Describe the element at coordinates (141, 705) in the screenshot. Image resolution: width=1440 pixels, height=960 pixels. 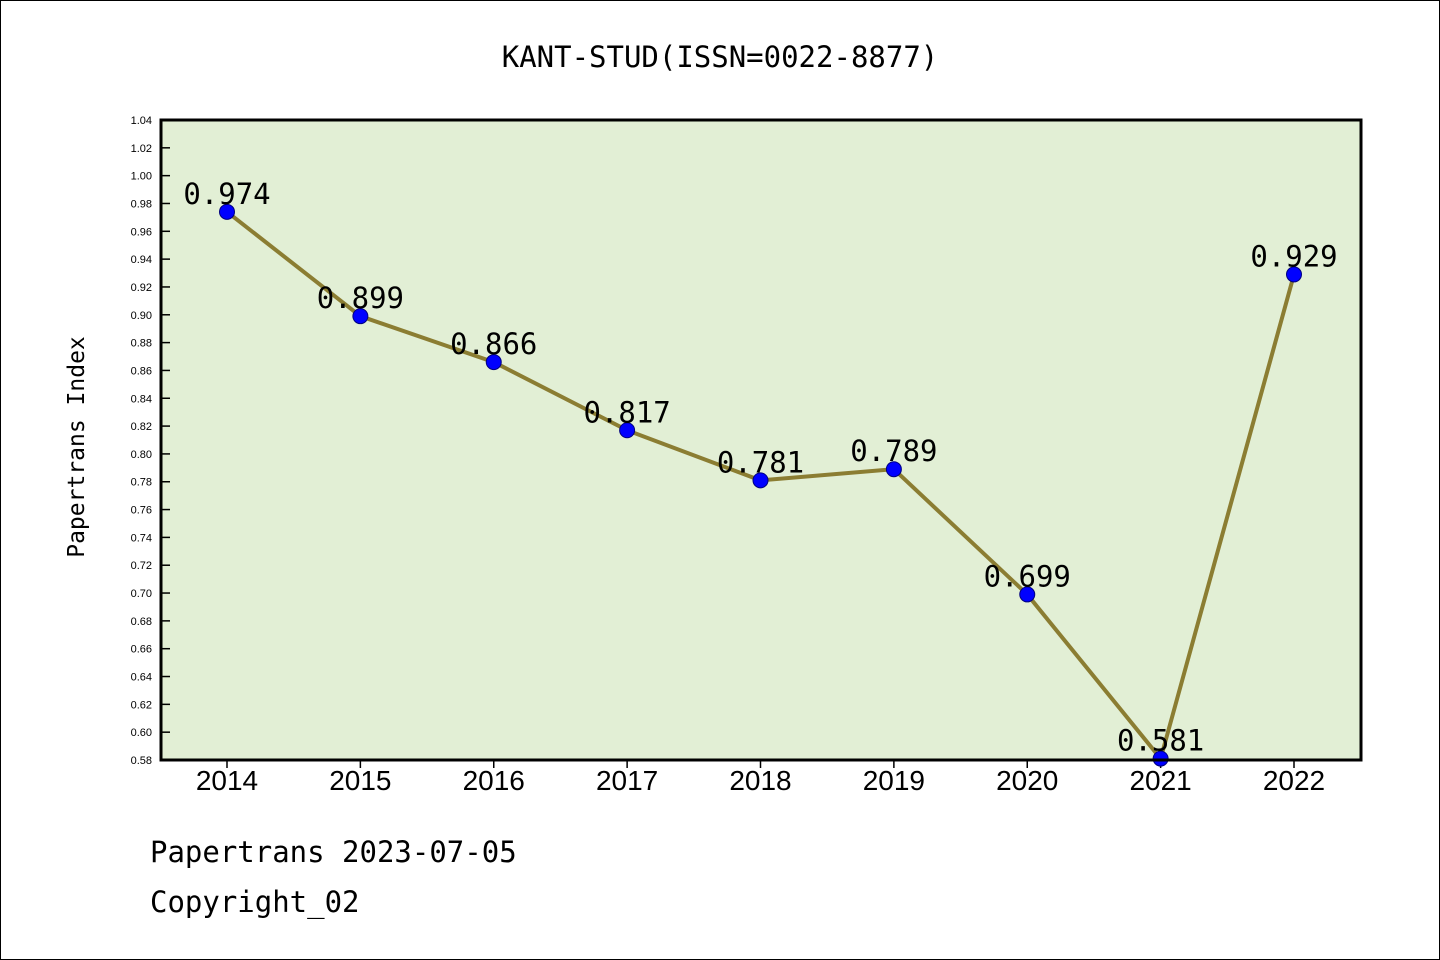
I see `y-tick-label: 0.62` at that location.